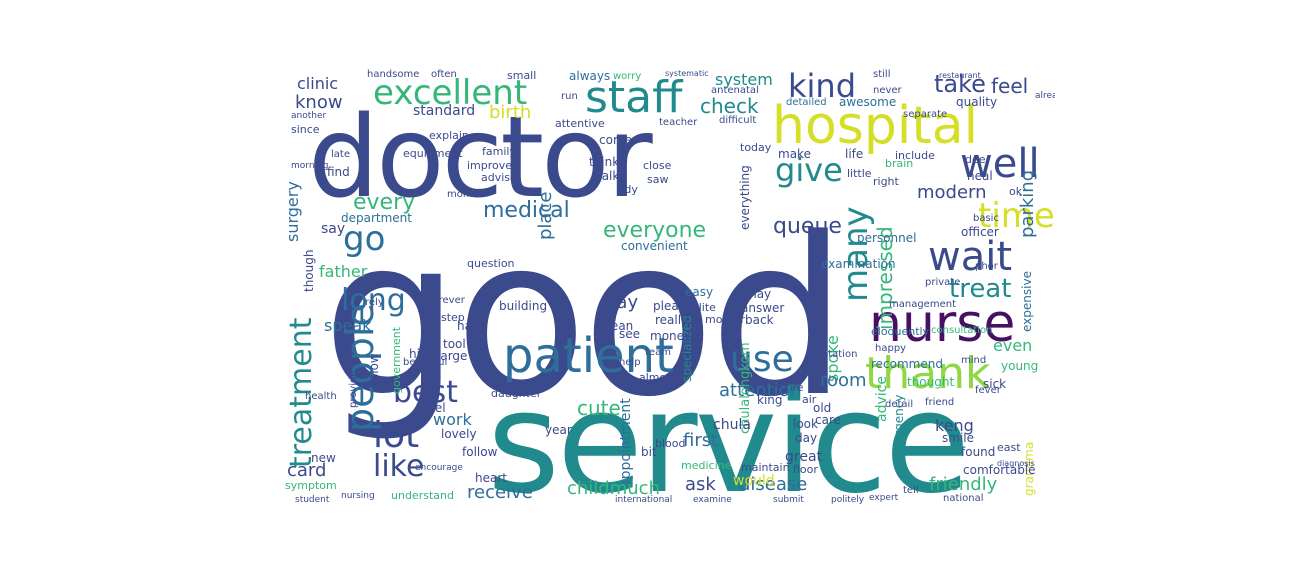  I want to click on word-speak: speak, so click(348, 325).